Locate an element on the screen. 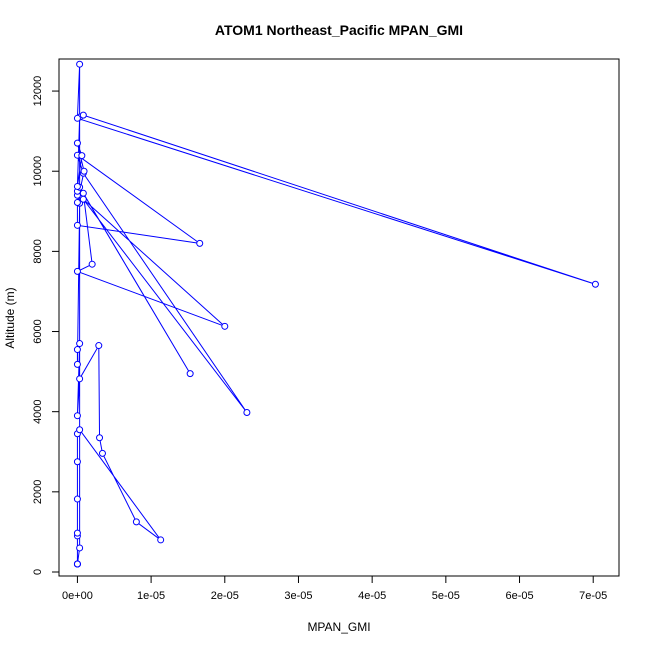 The width and height of the screenshot is (650, 650). y-tick-label: 8000 is located at coordinates (38, 251).